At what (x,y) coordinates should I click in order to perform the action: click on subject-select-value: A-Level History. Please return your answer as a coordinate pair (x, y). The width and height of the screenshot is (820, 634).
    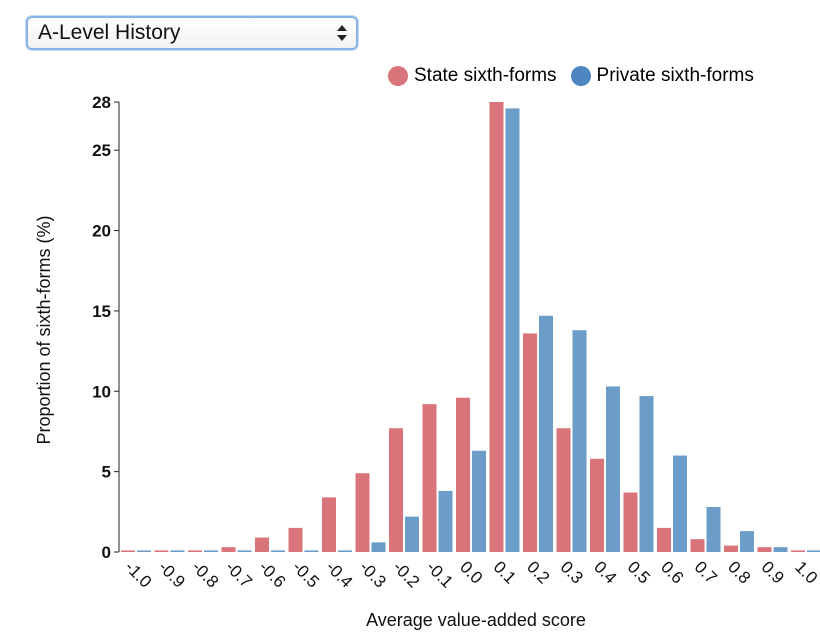
    Looking at the image, I should click on (109, 32).